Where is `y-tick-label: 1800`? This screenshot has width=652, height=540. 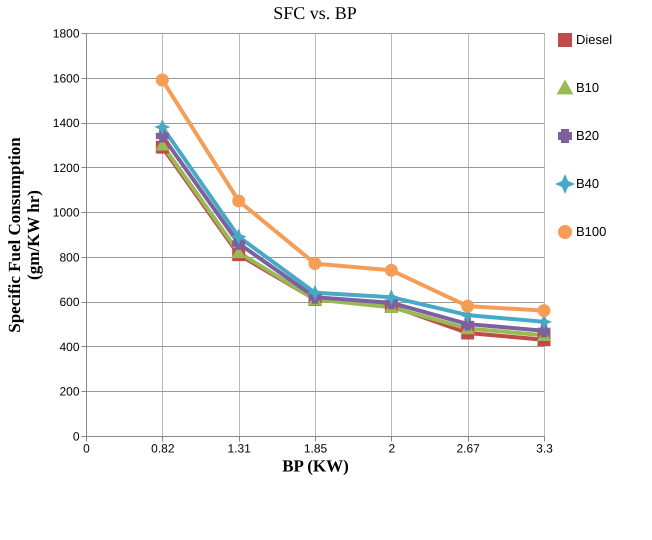 y-tick-label: 1800 is located at coordinates (66, 33).